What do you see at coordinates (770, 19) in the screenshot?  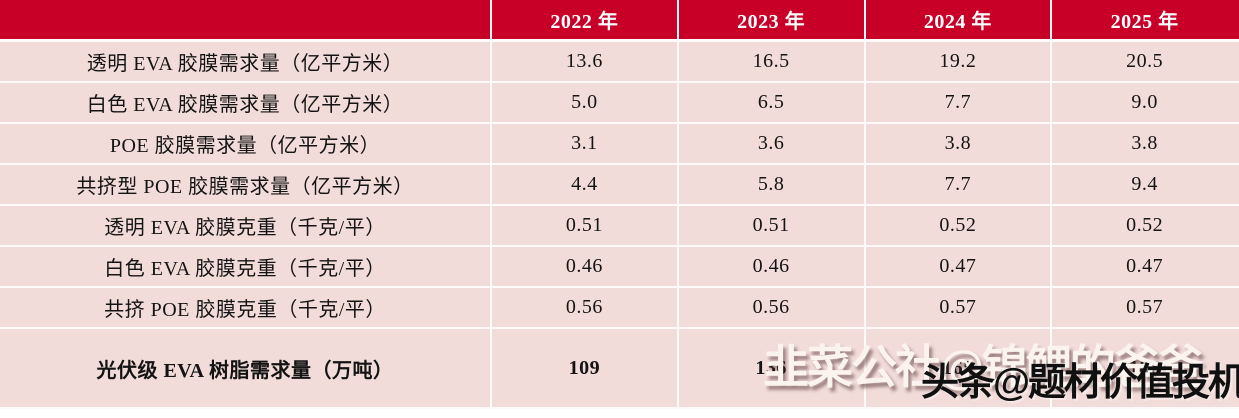 I see `column-header-2023: 2023 年` at bounding box center [770, 19].